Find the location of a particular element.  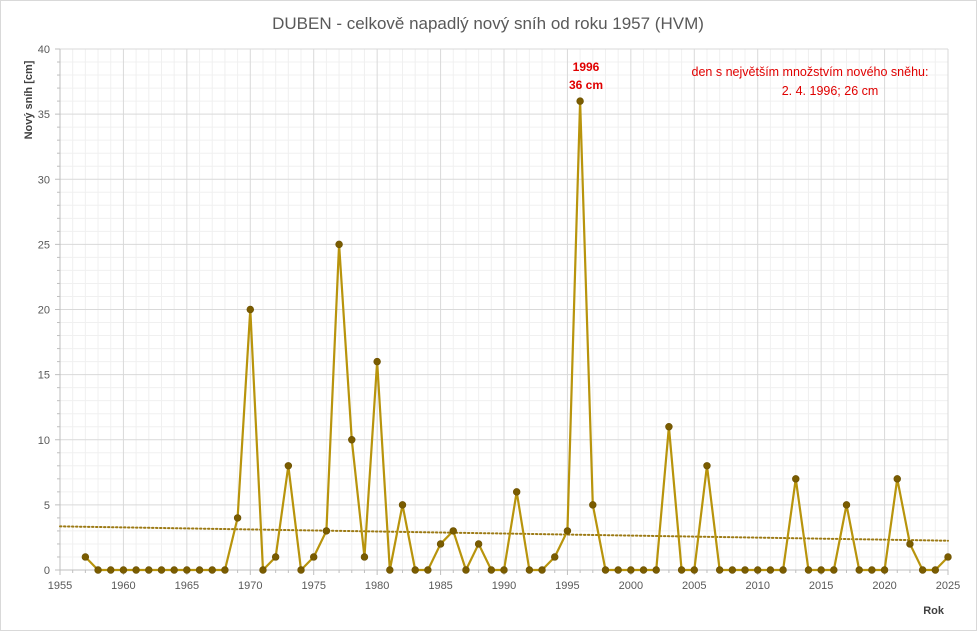

x-tick-label: 1975 is located at coordinates (313, 586).